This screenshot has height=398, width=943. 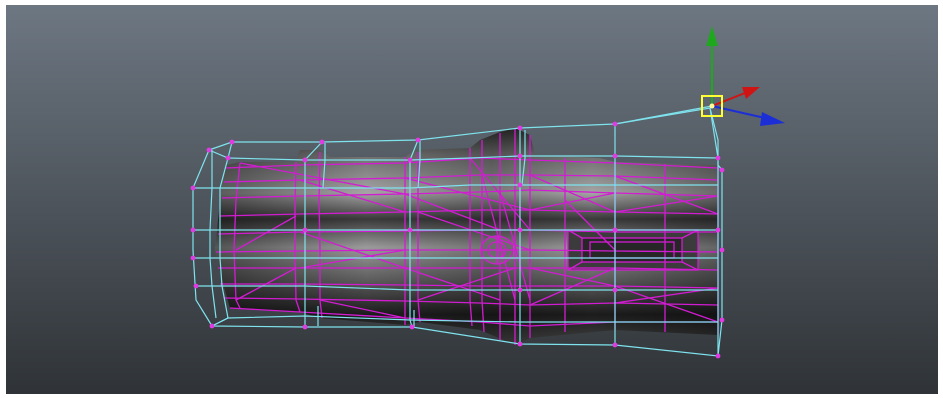 I want to click on z-axis-arrow-icon, so click(x=772, y=119).